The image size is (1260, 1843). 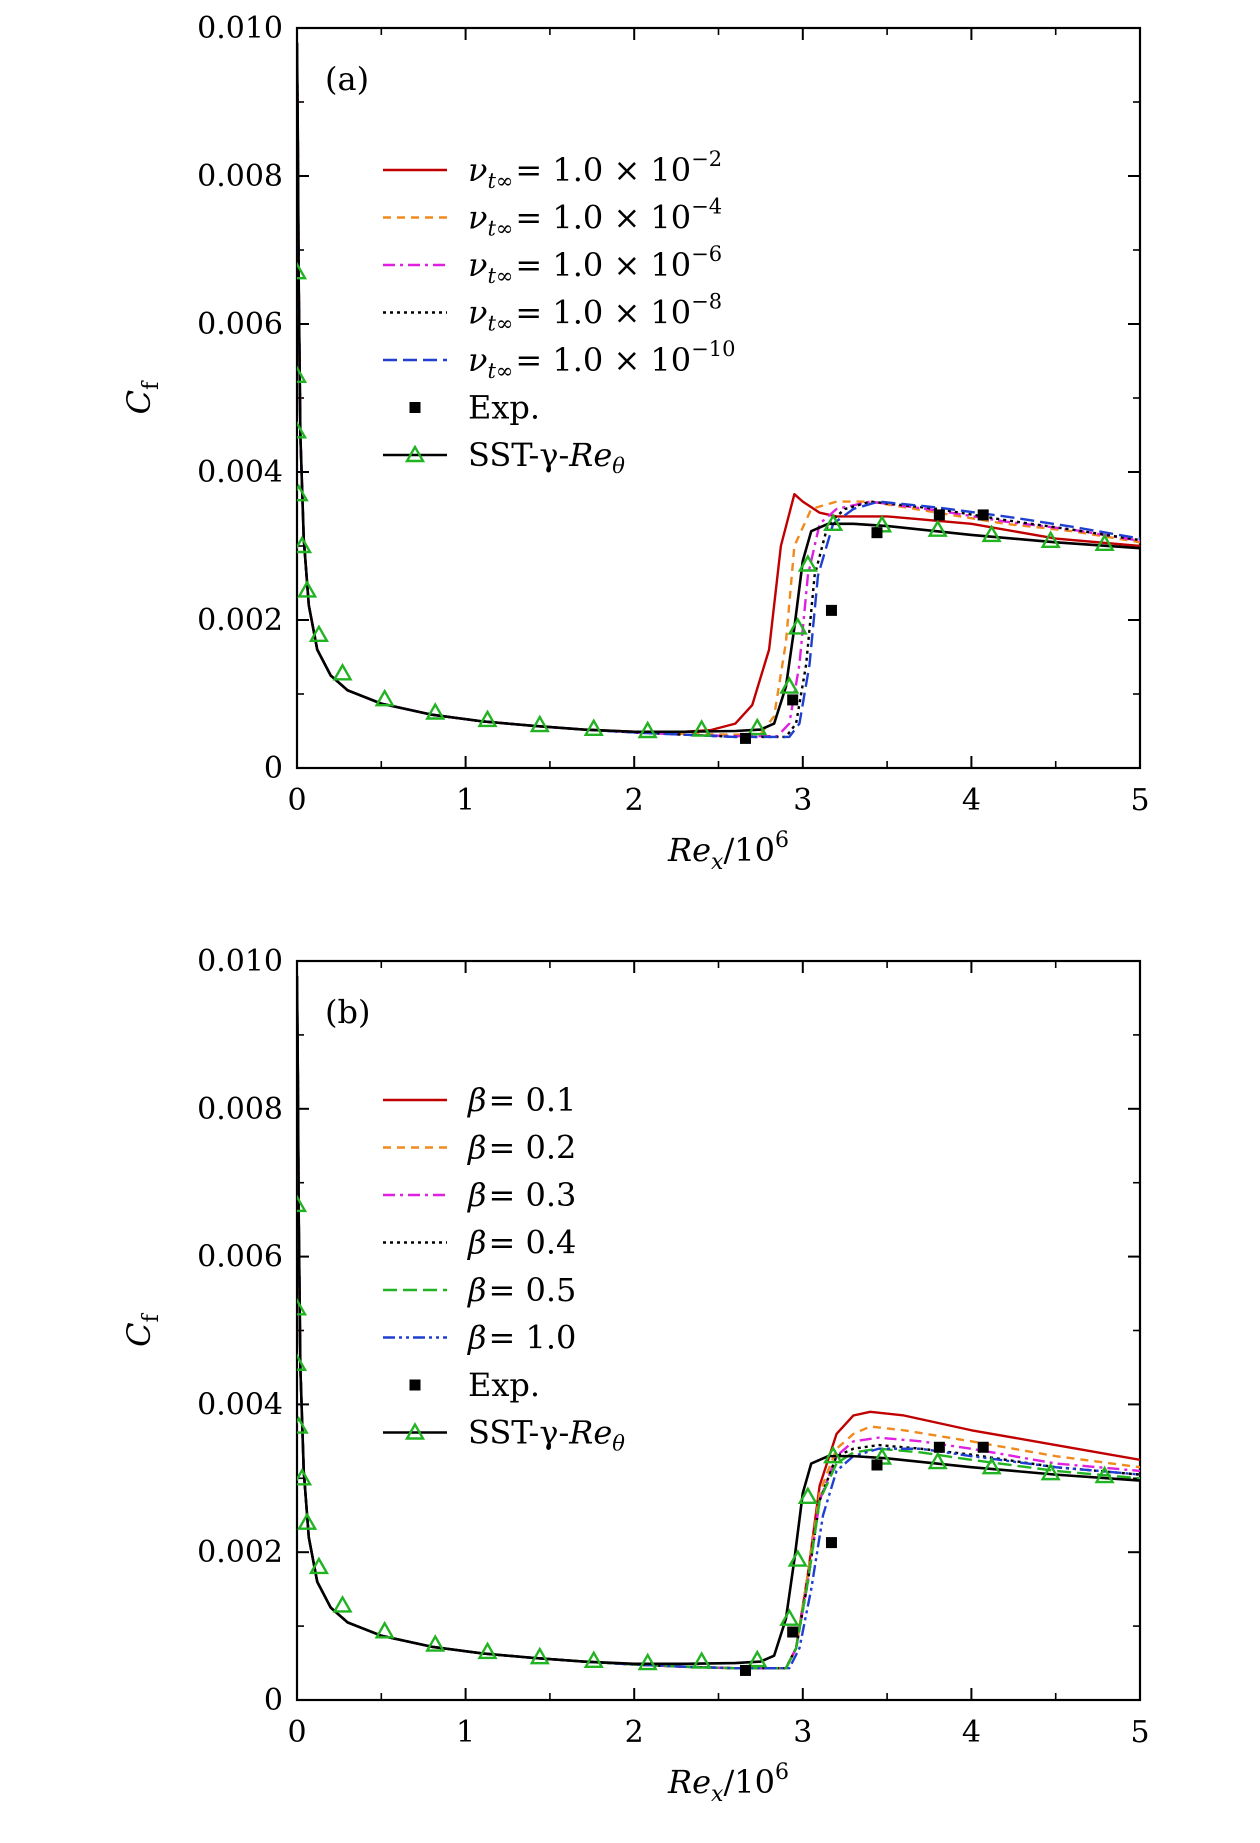 I want to click on legend-sup: −2, so click(x=706, y=159).